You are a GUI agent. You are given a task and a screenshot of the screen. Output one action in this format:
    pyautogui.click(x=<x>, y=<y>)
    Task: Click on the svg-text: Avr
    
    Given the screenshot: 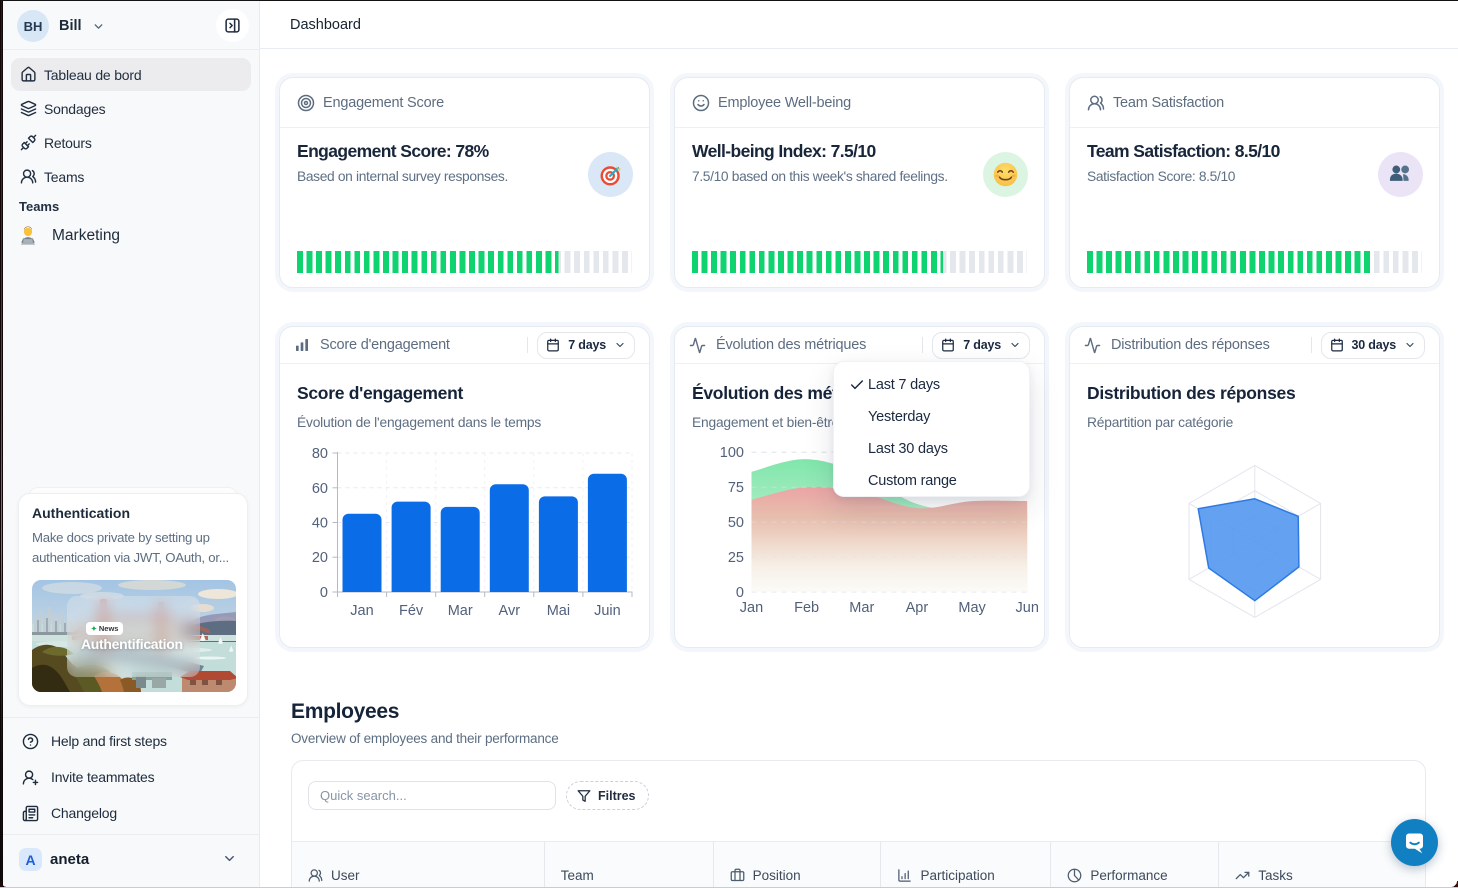 What is the action you would take?
    pyautogui.click(x=510, y=611)
    